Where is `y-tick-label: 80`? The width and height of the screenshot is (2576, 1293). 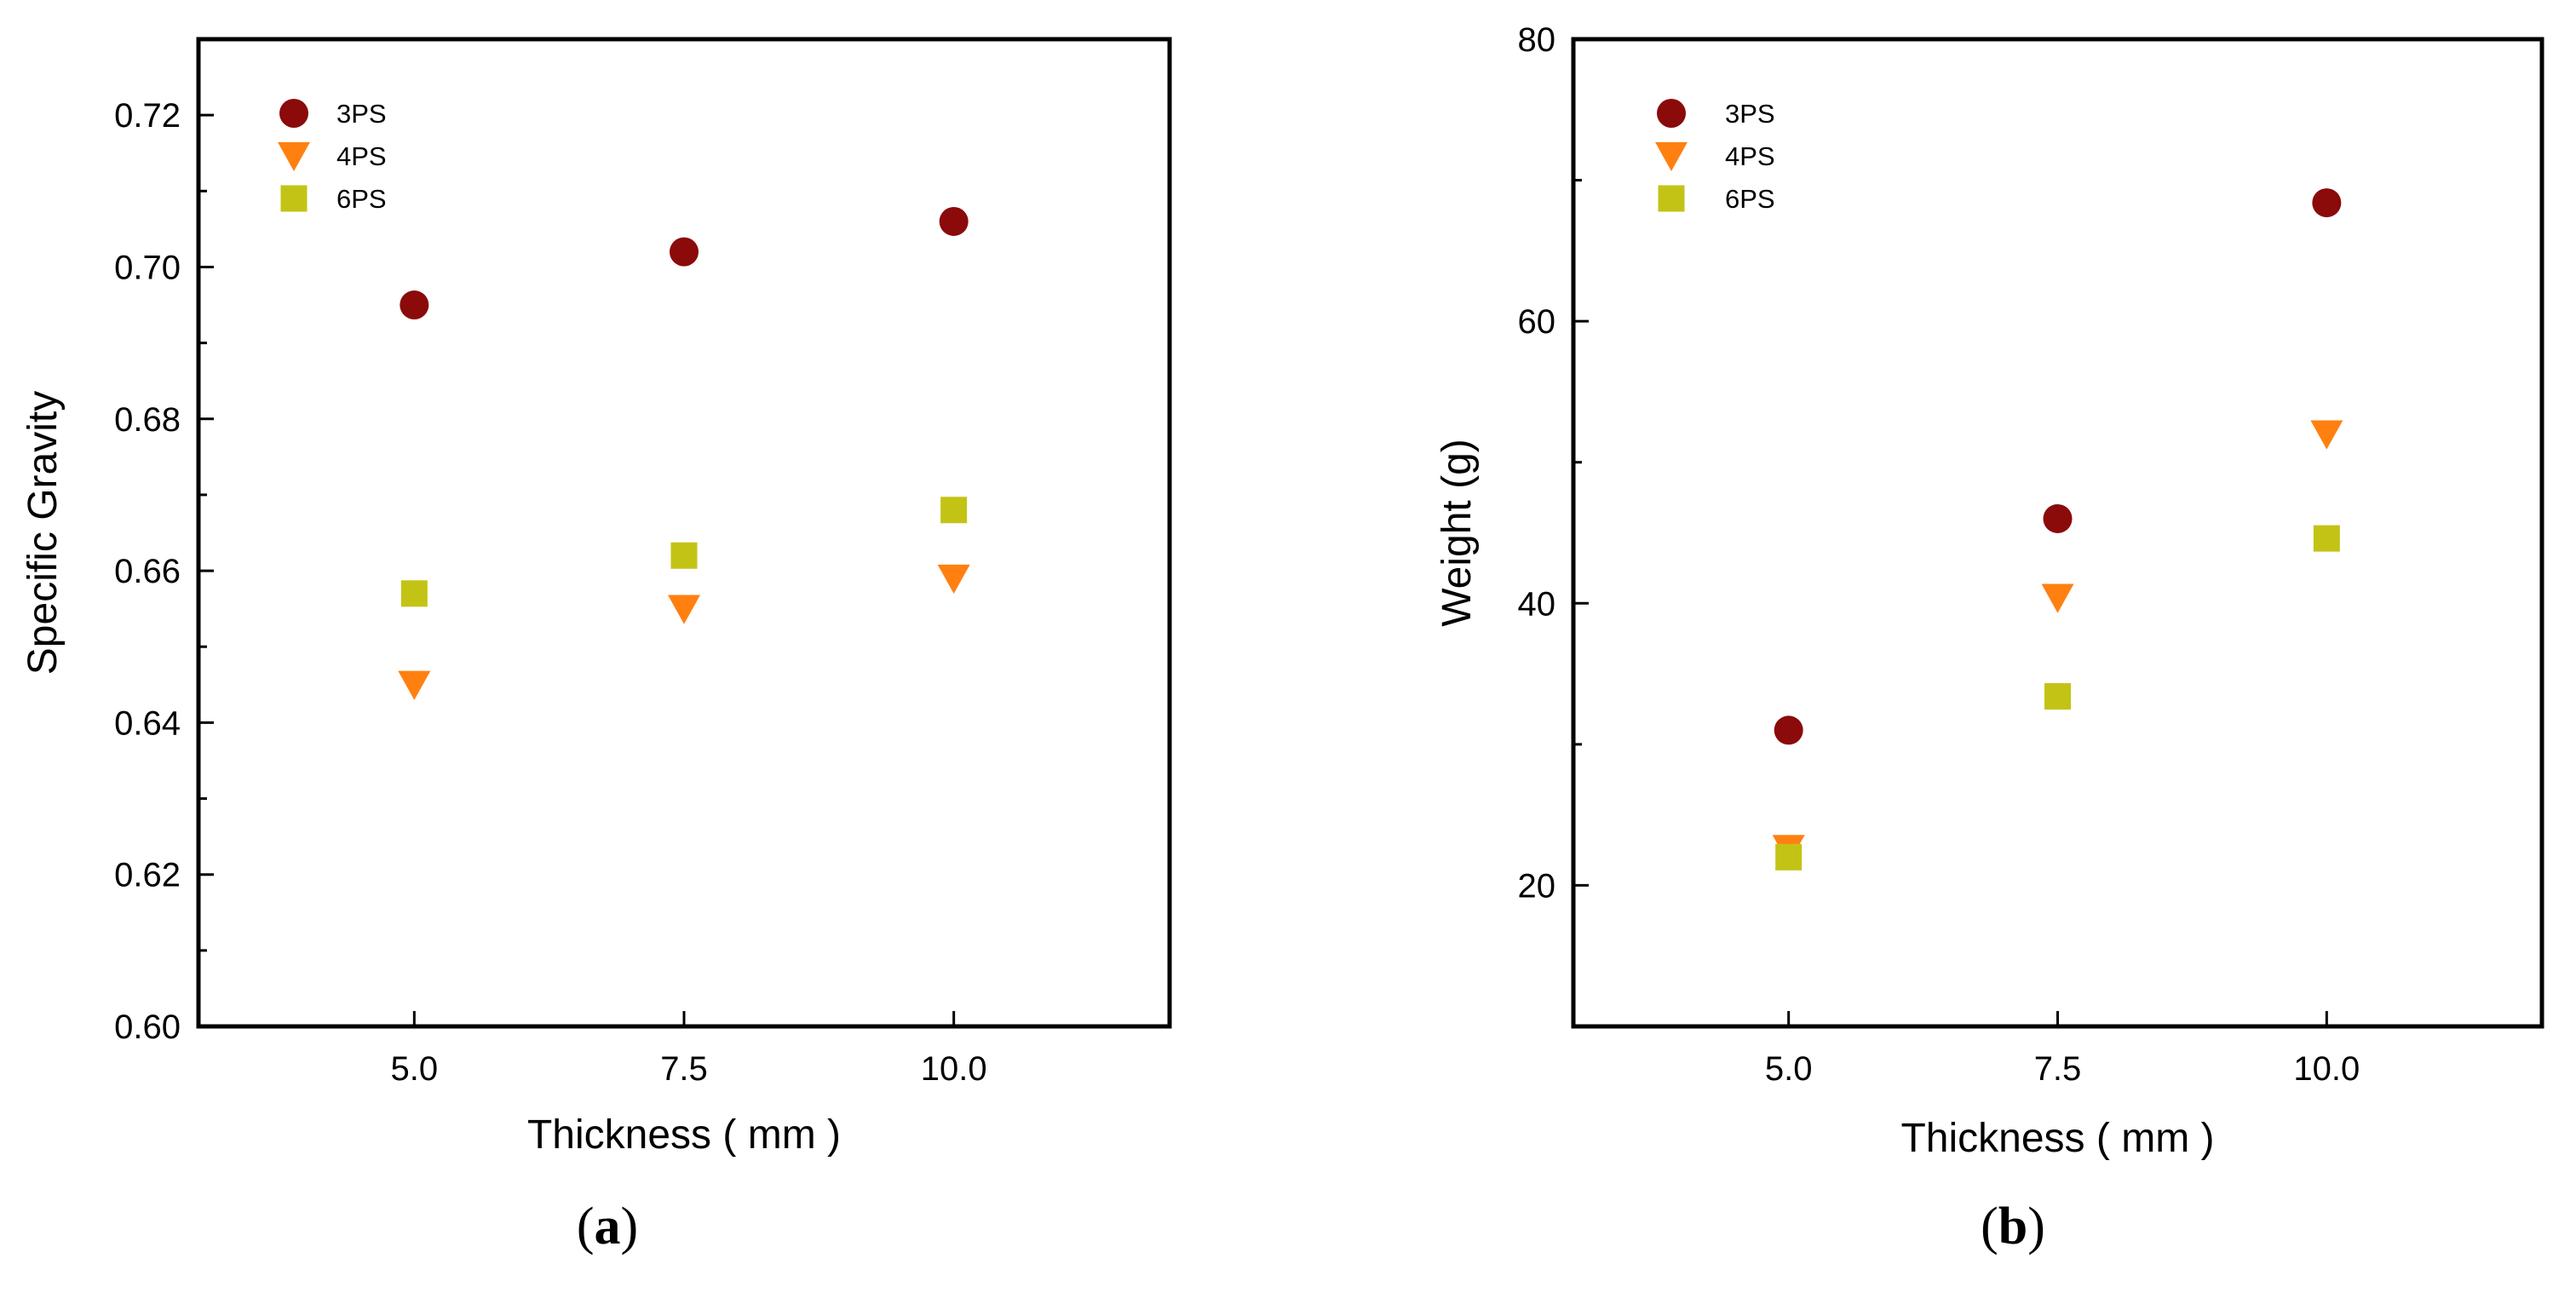 y-tick-label: 80 is located at coordinates (1537, 40).